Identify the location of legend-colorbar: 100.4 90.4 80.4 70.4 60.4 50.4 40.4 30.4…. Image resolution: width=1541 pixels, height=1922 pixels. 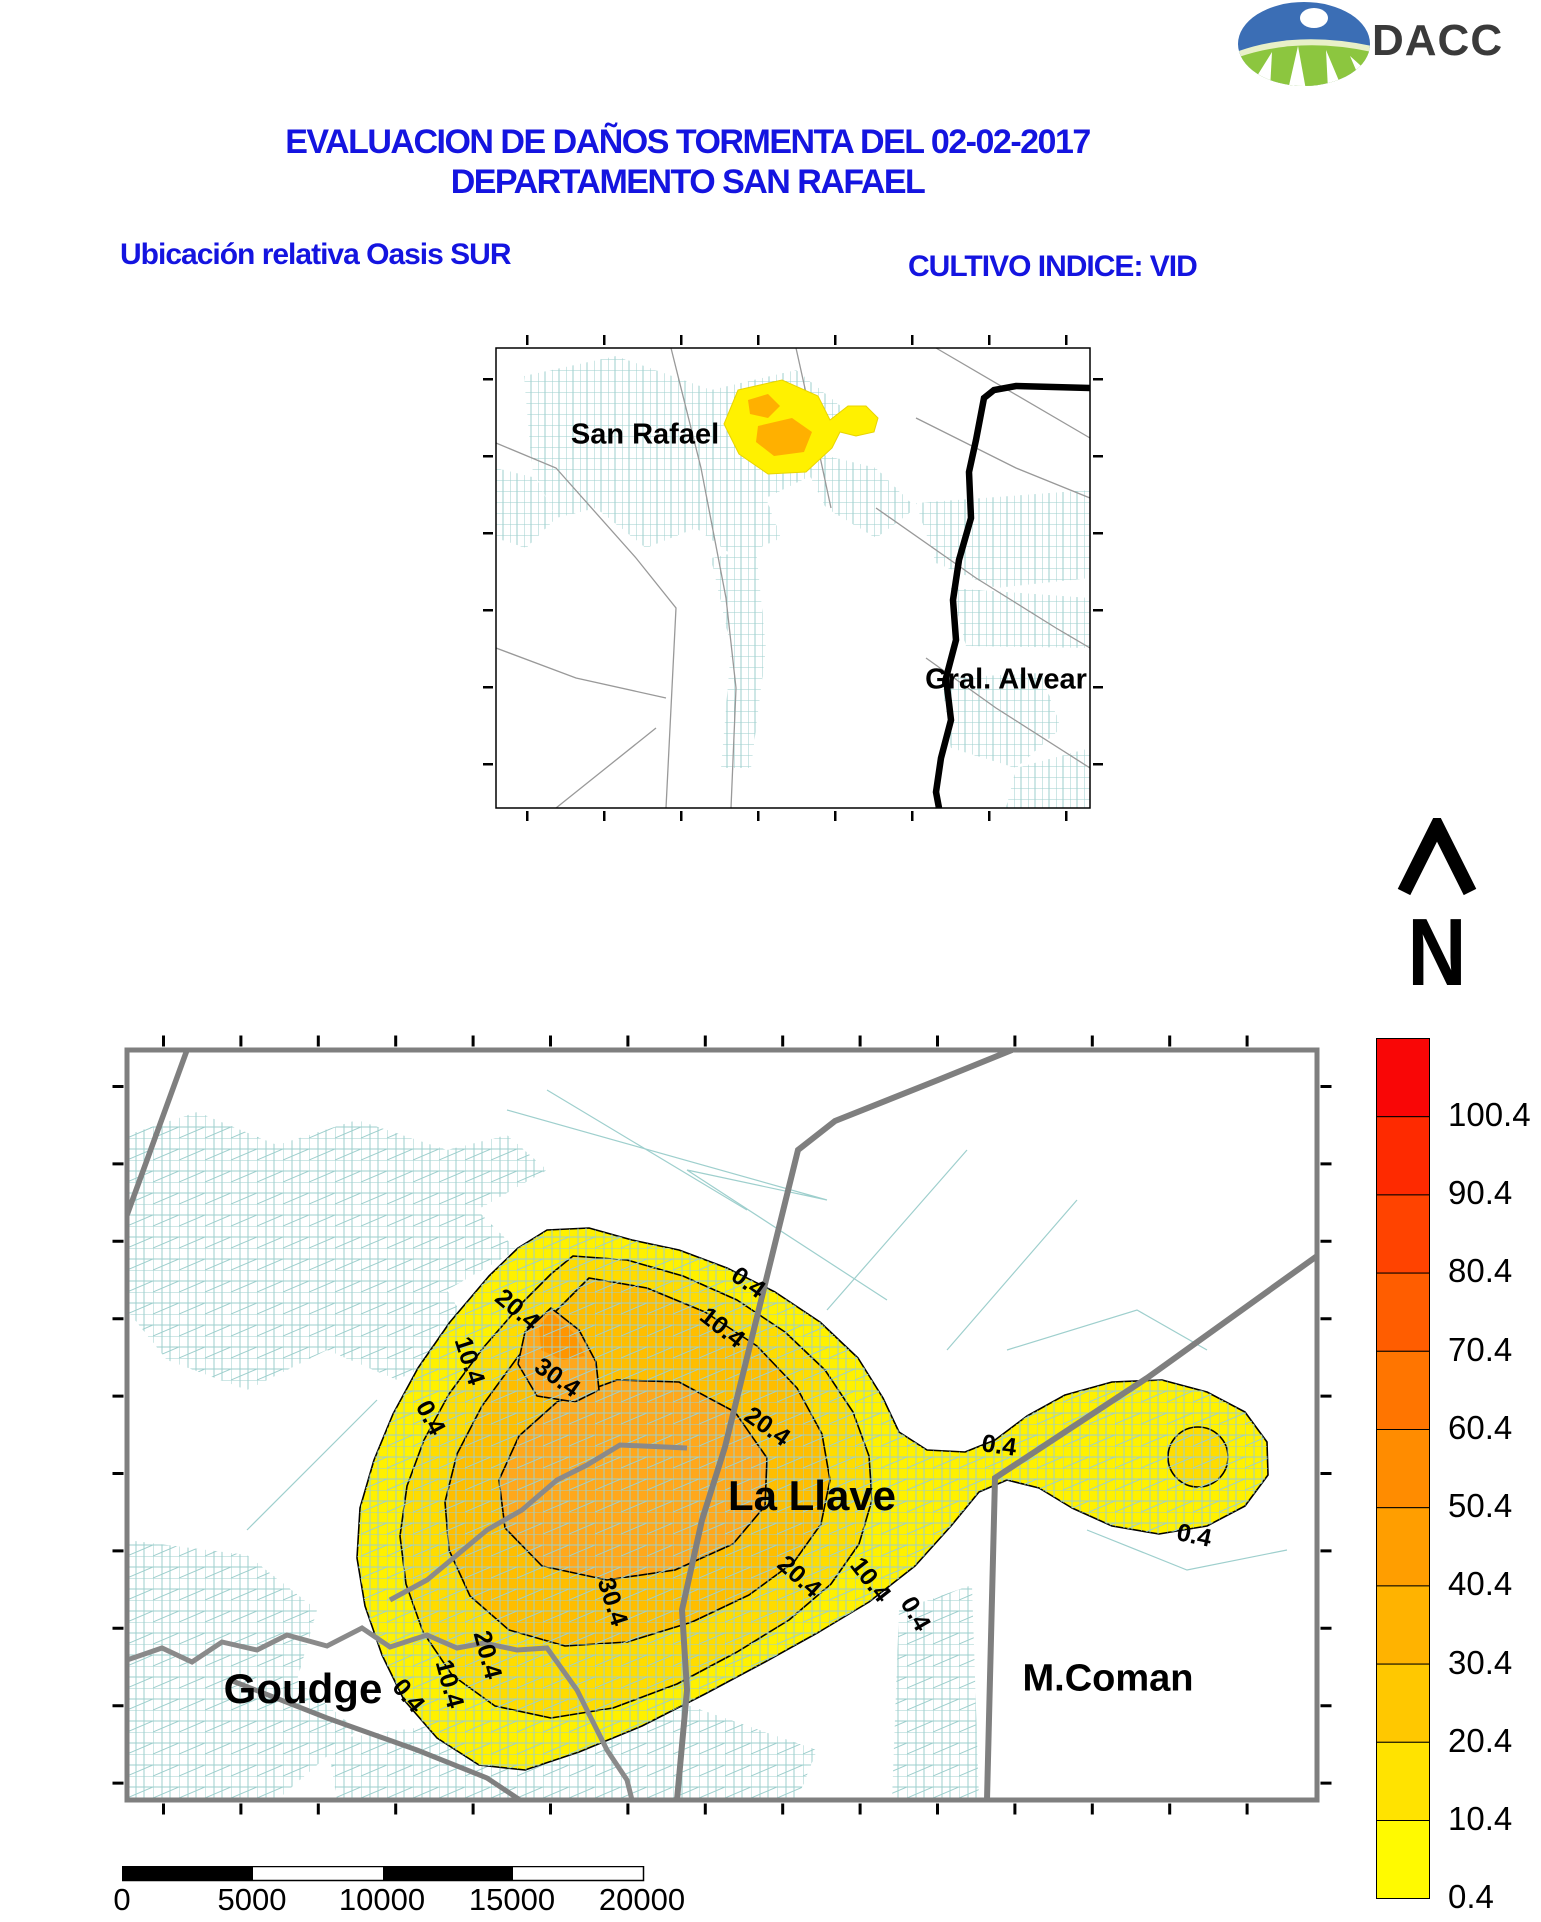
(1453, 1476).